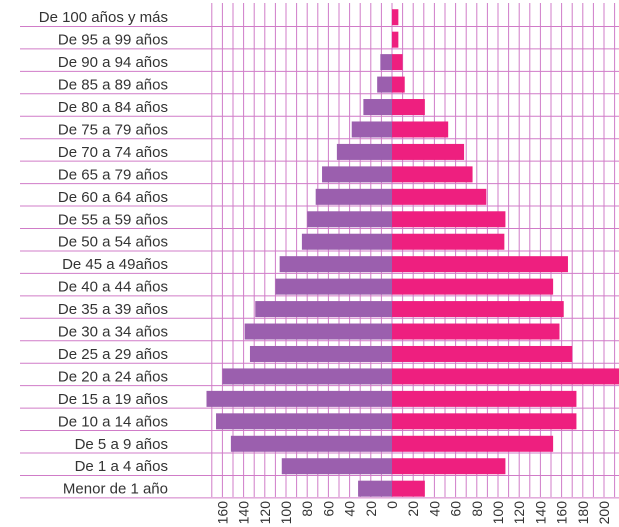  What do you see at coordinates (113, 287) in the screenshot?
I see `category-label: De 40 a 44 años` at bounding box center [113, 287].